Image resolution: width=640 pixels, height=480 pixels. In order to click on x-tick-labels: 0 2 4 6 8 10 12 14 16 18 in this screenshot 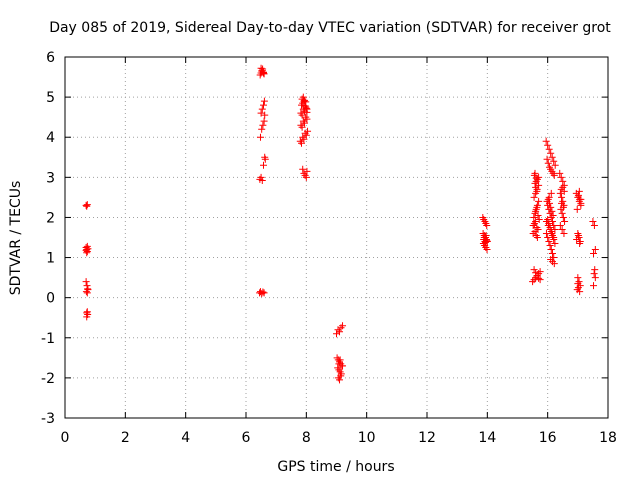, I will do `click(339, 438)`.